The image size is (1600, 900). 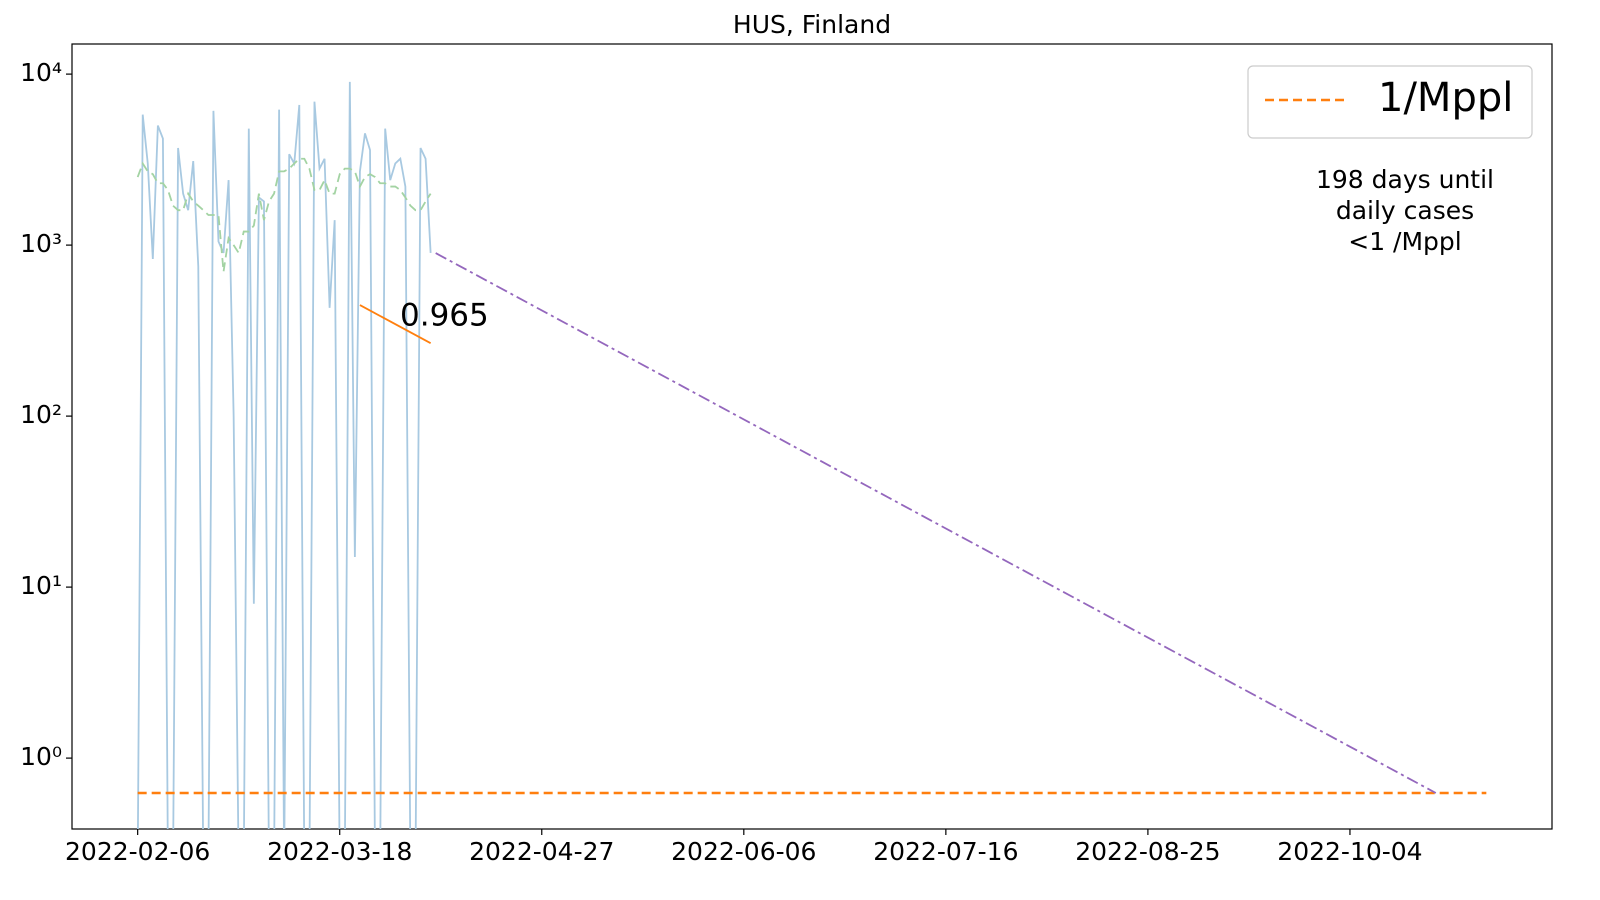 I want to click on annotation-text: 198 days until, so click(x=1405, y=179).